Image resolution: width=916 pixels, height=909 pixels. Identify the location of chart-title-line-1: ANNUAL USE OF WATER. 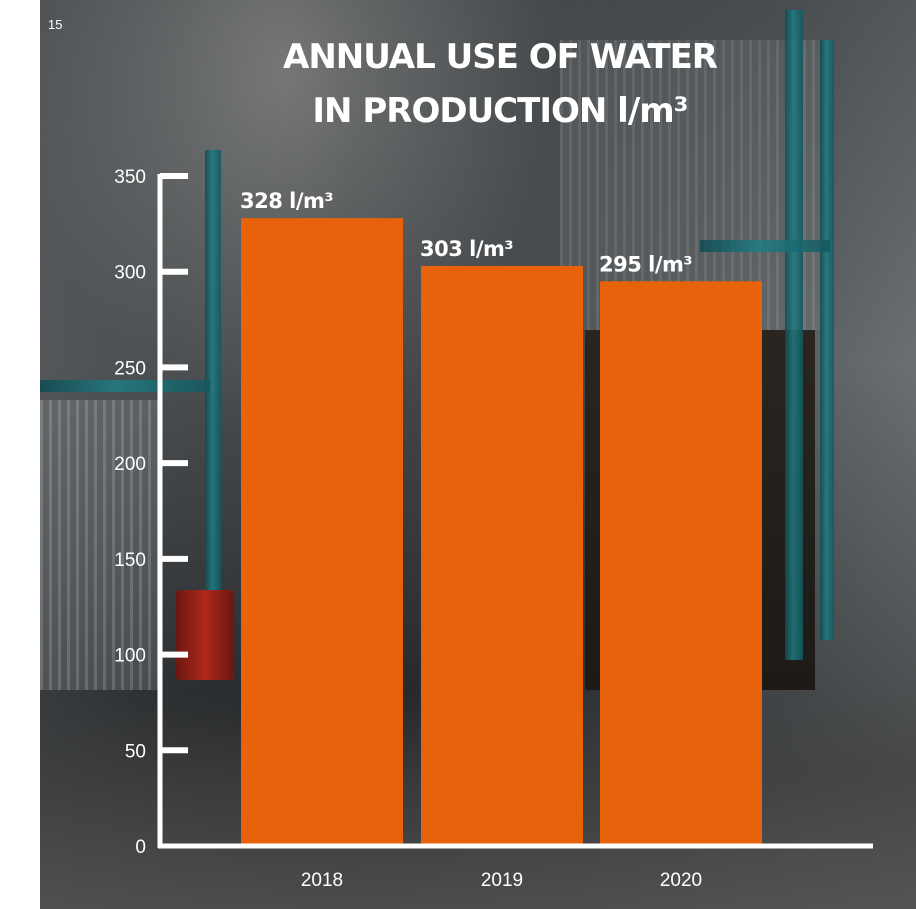
(500, 57).